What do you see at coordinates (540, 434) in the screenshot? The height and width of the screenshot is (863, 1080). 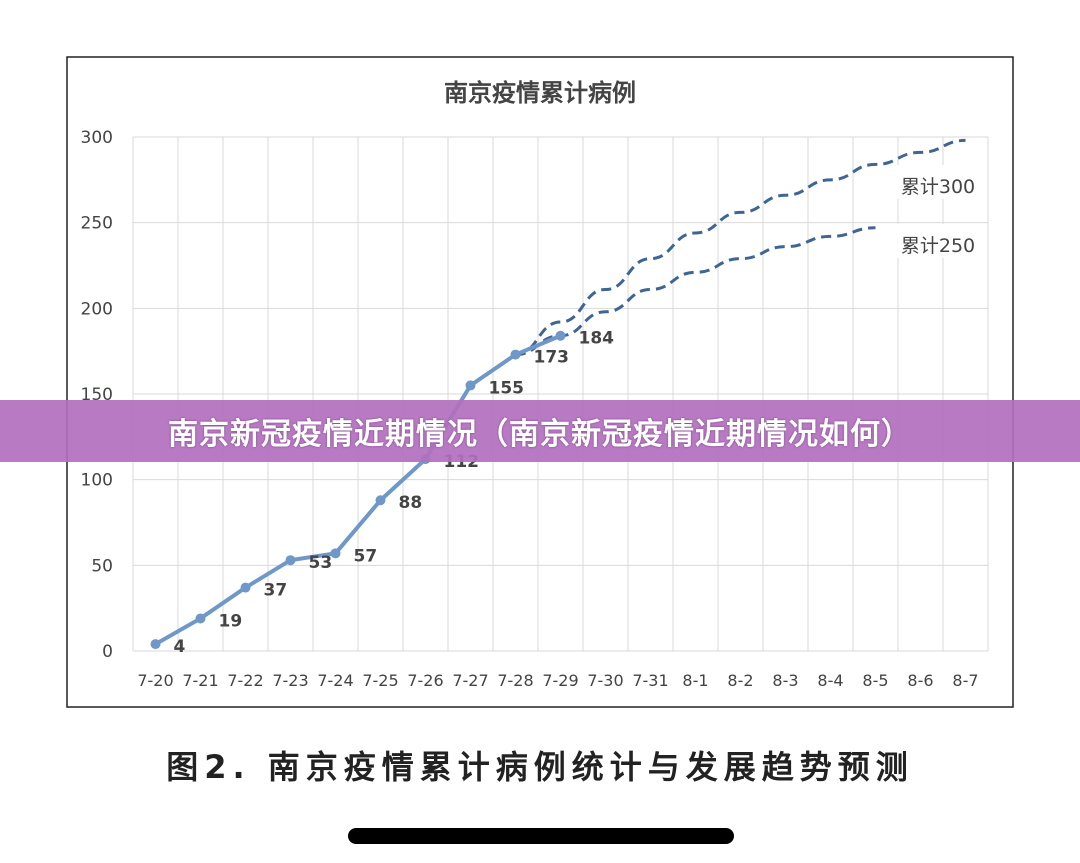 I see `banner-text: 南京新冠疫情近期情况（南京新冠疫情近期情况如何）` at bounding box center [540, 434].